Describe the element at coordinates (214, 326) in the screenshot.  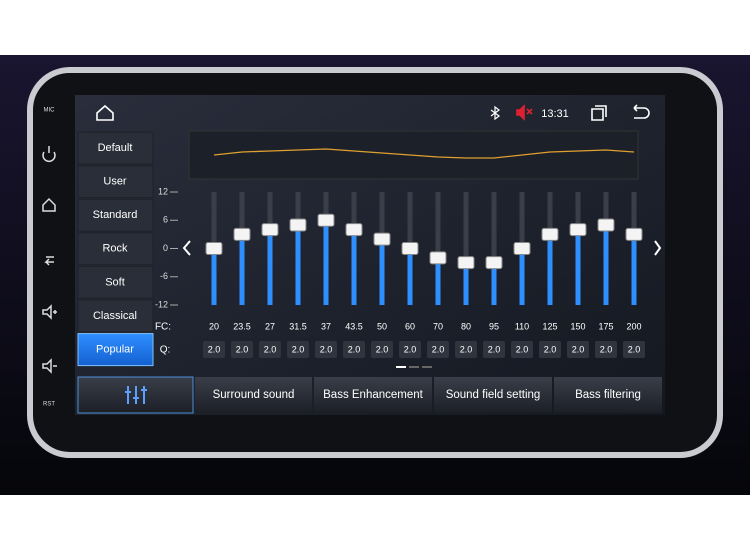
I see `band-frequency: 20` at that location.